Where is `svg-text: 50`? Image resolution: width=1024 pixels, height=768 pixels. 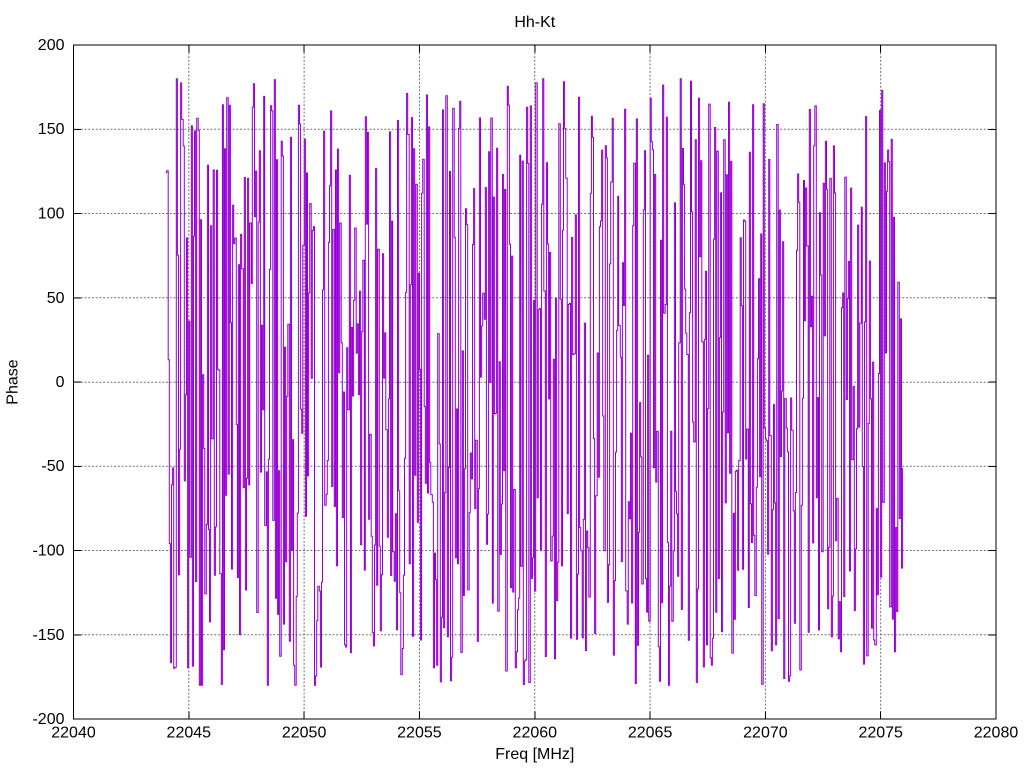
svg-text: 50 is located at coordinates (56, 298).